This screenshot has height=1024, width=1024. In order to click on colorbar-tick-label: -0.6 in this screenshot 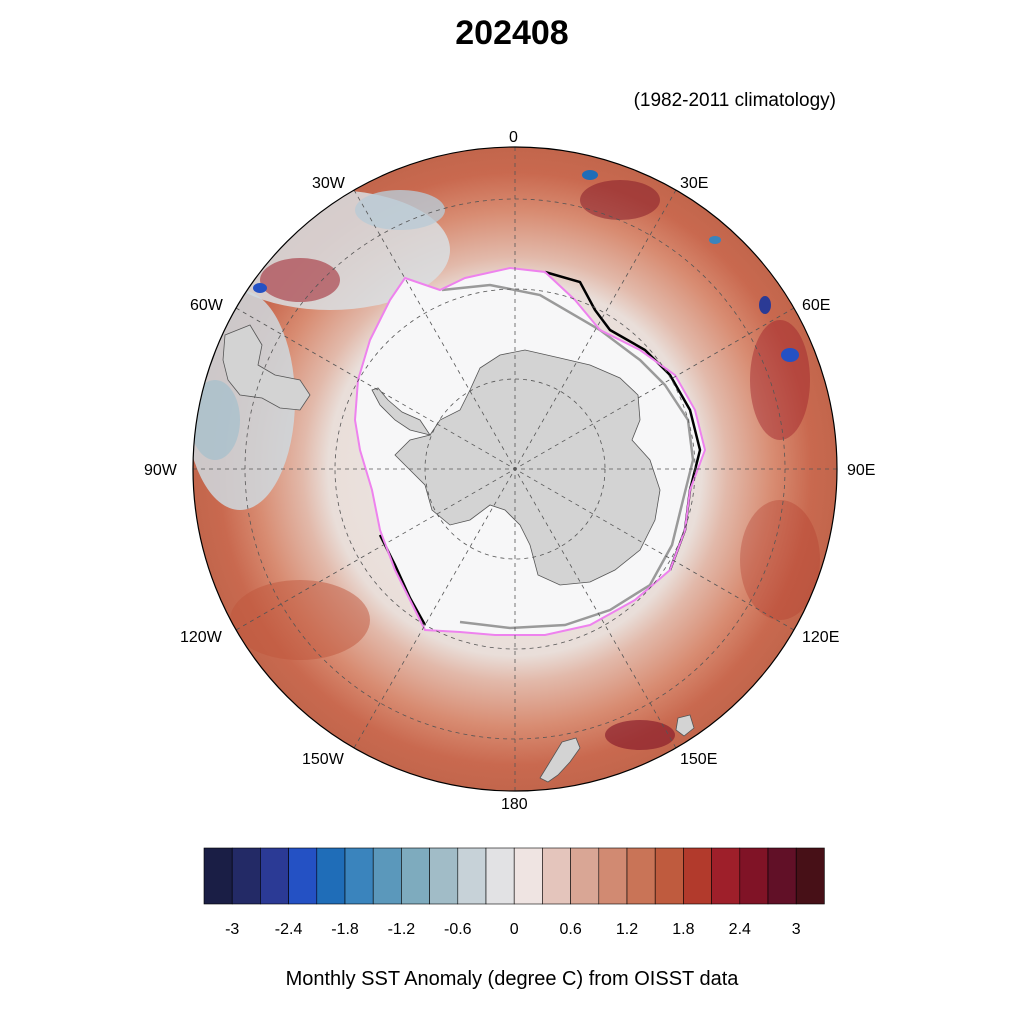, I will do `click(458, 929)`.